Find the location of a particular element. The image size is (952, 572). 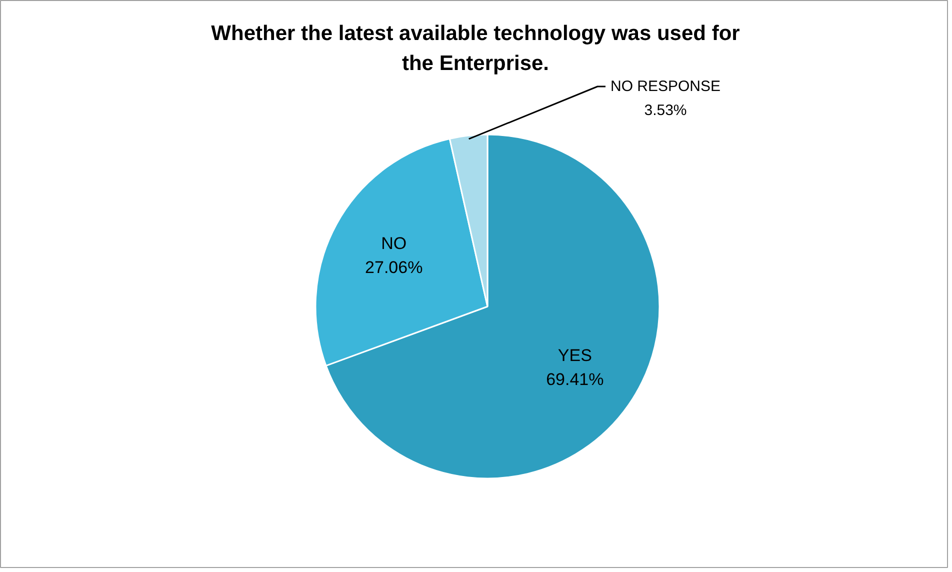

slice-label: NO RESPONSE is located at coordinates (665, 86).